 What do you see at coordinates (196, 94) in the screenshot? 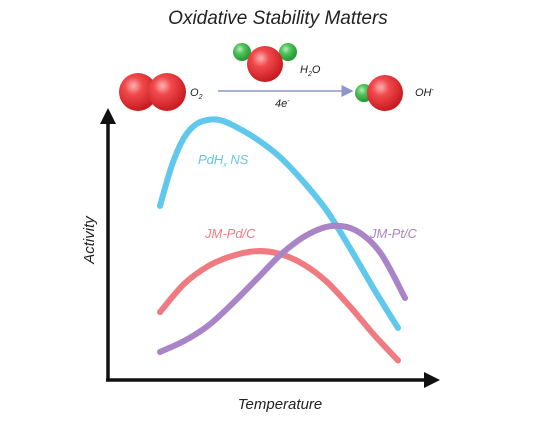
I see `o2-label: O2` at bounding box center [196, 94].